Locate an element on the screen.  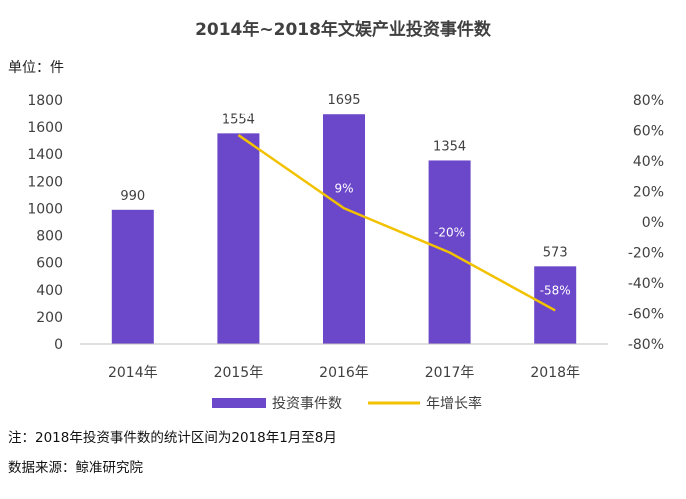
y-left-tick-label: 0 is located at coordinates (58, 345).